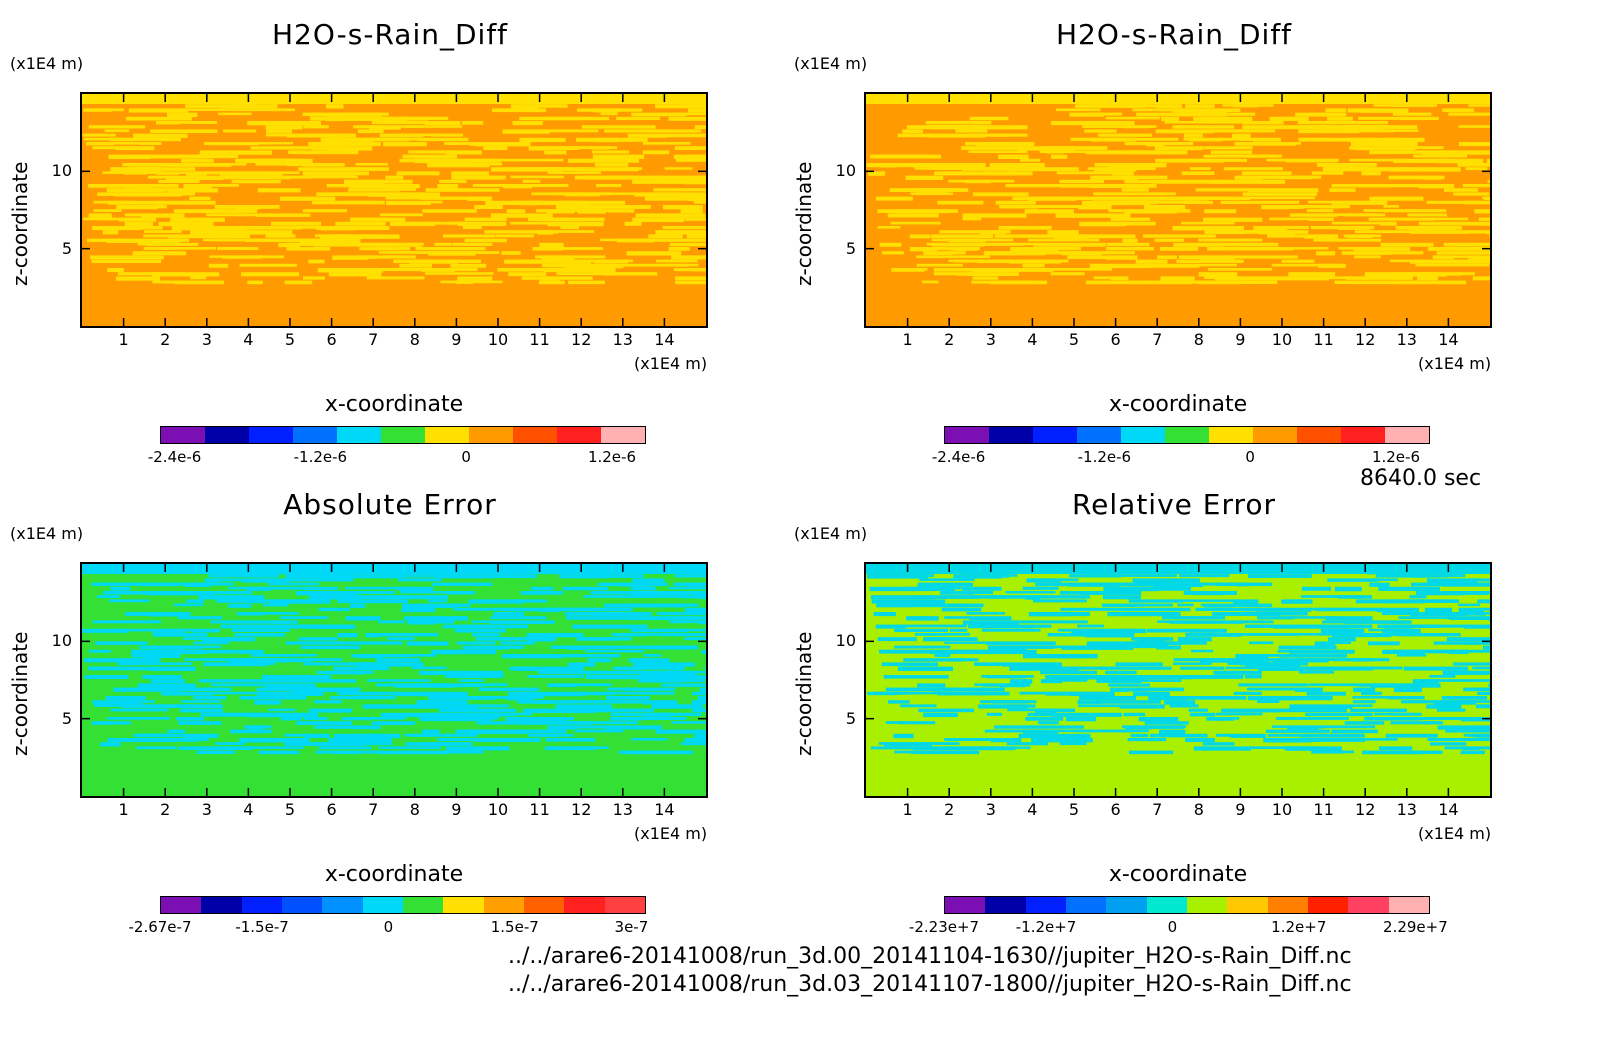  Describe the element at coordinates (174, 457) in the screenshot. I see `colorbar-label: -2.4e-6` at that location.